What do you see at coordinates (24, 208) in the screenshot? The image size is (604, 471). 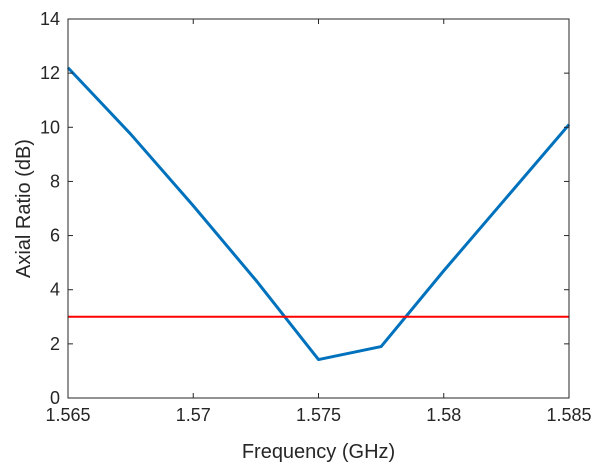 I see `y-axis-label: Axial Ratio (dB)` at bounding box center [24, 208].